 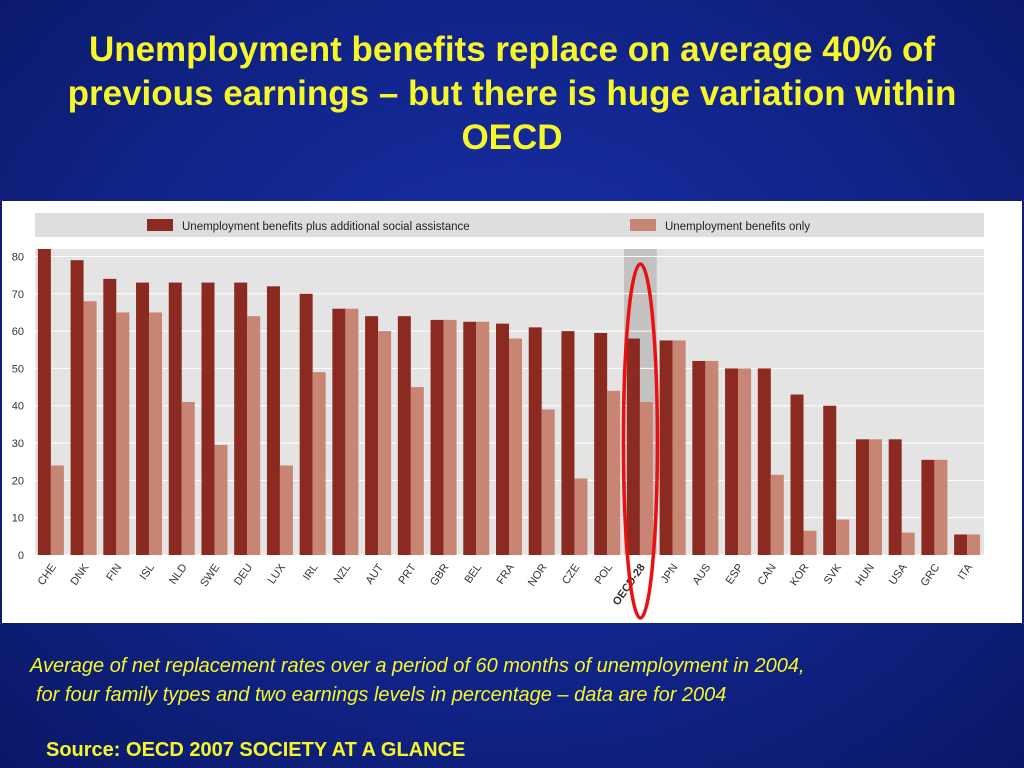 I want to click on x-tick-aut: AUT, so click(x=375, y=574).